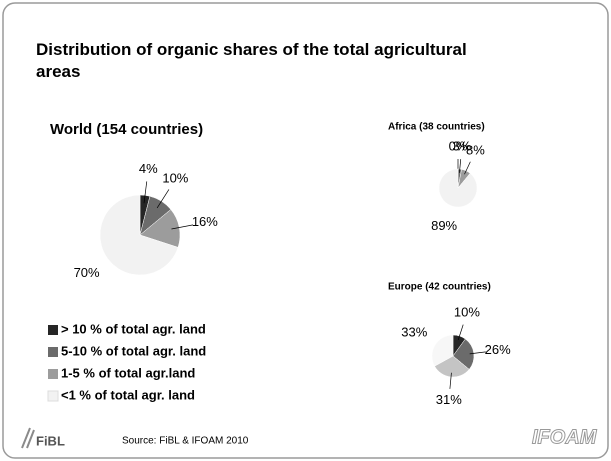 This screenshot has height=461, width=611. Describe the element at coordinates (414, 332) in the screenshot. I see `value-label: 33%` at that location.